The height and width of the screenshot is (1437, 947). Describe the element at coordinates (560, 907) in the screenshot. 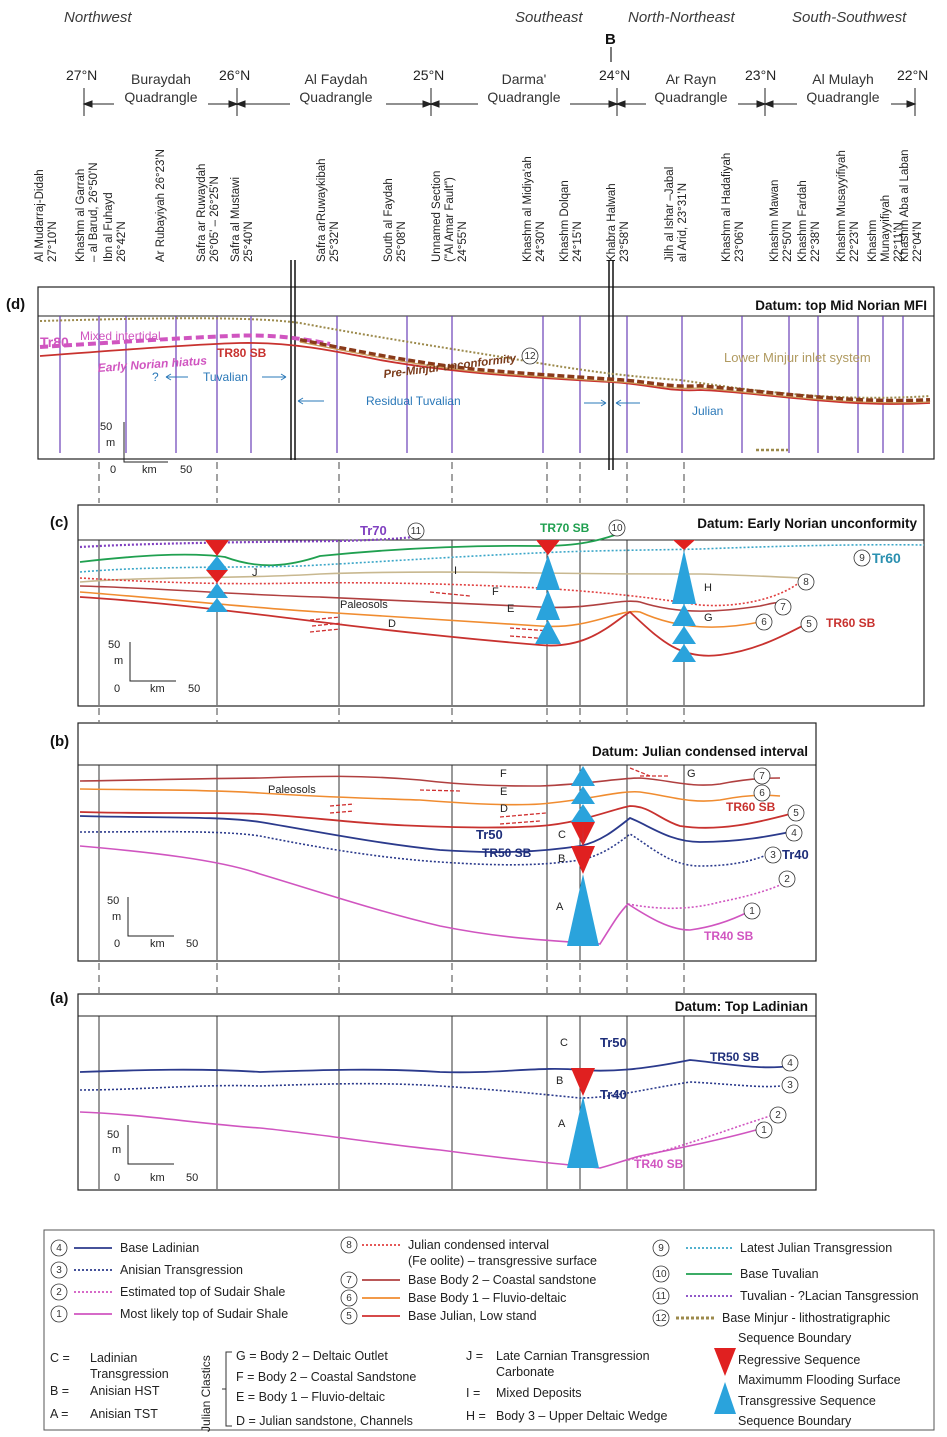

I see `panel-b-A: A` at that location.